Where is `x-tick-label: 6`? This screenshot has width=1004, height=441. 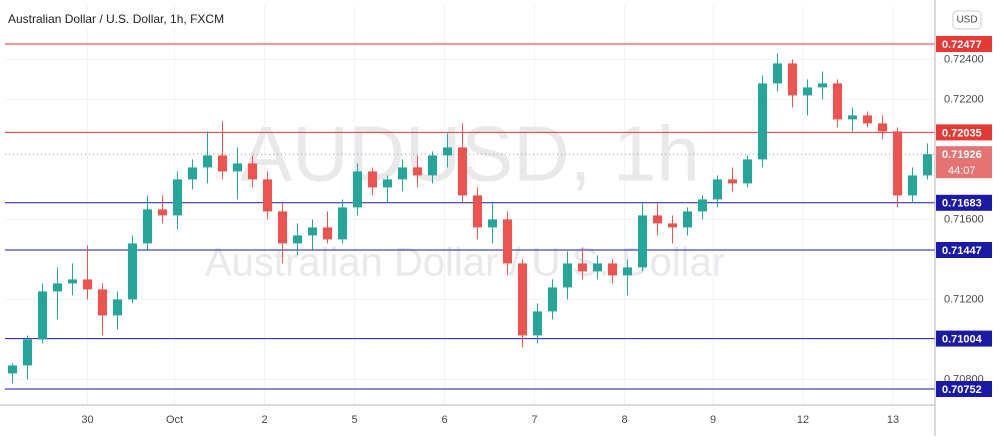 x-tick-label: 6 is located at coordinates (444, 420).